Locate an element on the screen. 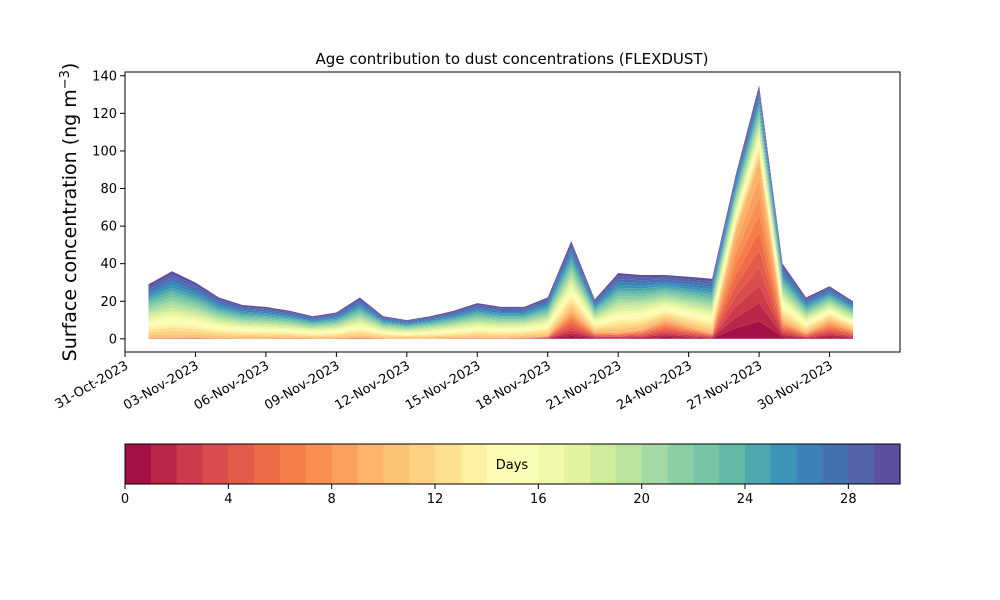 Image resolution: width=1000 pixels, height=600 pixels. y-tick-label: 140 is located at coordinates (104, 76).